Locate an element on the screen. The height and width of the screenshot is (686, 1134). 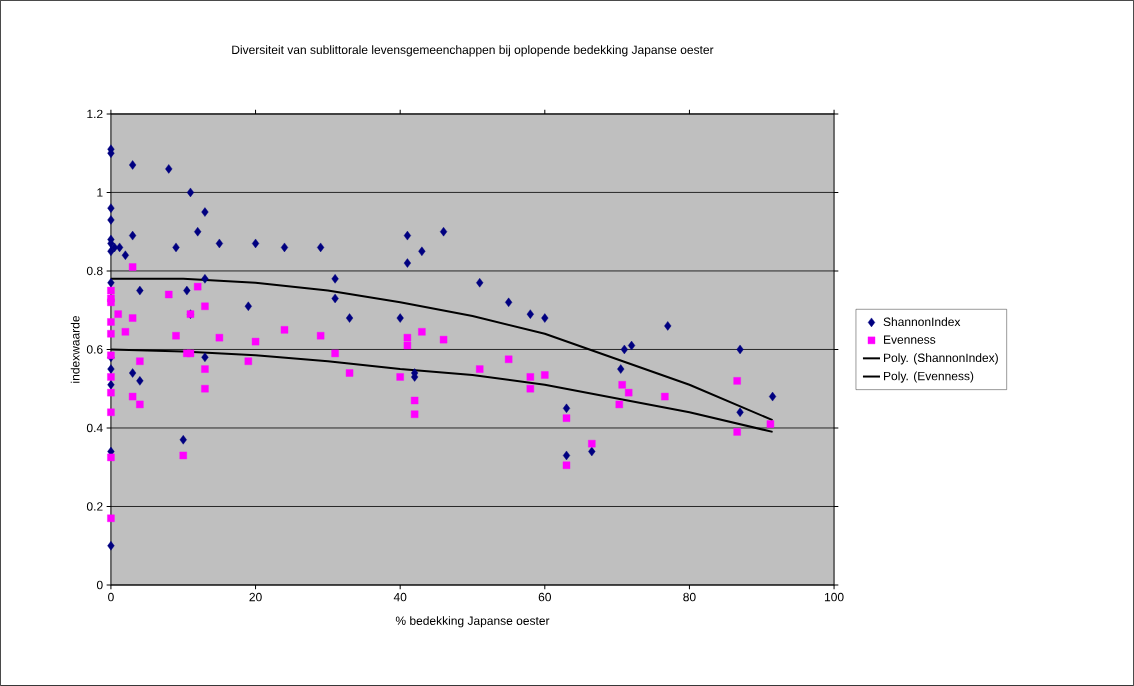
chart-title: Diversiteit van sublittorale levensgemeenchappen bij oplopende bedekking Japanse oester is located at coordinates (473, 51).